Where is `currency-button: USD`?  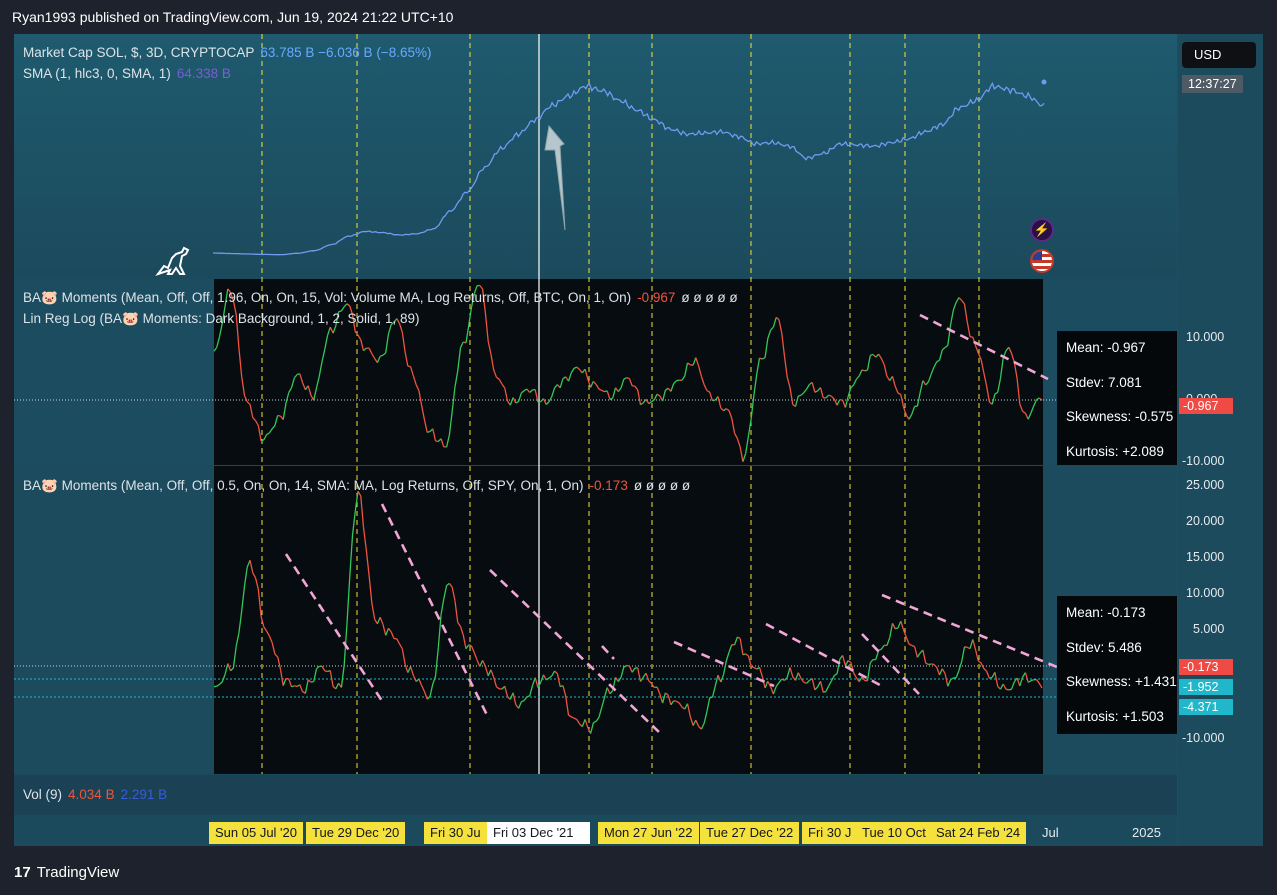 currency-button: USD is located at coordinates (1219, 55).